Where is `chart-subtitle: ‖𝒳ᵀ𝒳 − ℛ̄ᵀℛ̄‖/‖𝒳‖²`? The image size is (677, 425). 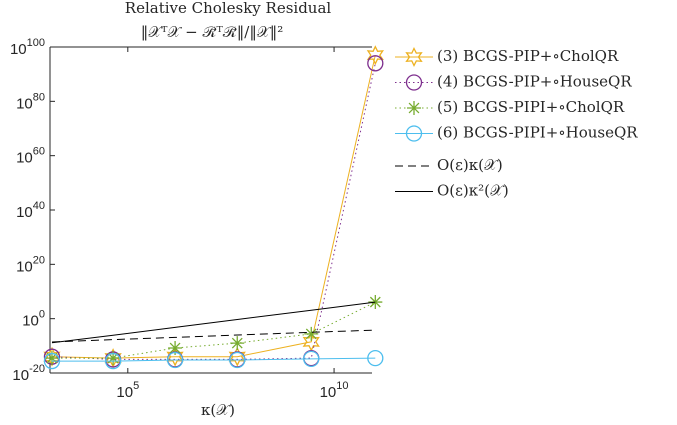 chart-subtitle: ‖𝒳ᵀ𝒳 − ℛ̄ᵀℛ̄‖/‖𝒳‖² is located at coordinates (212, 32).